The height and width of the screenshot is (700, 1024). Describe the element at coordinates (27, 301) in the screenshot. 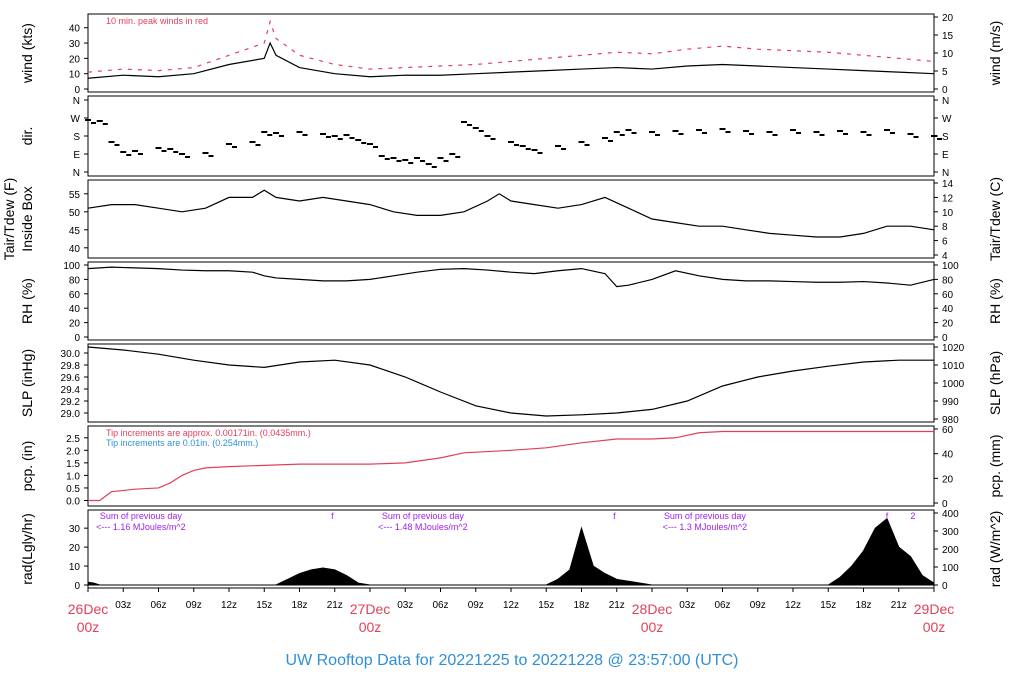

I see `y-axis-label: RH (%)` at that location.